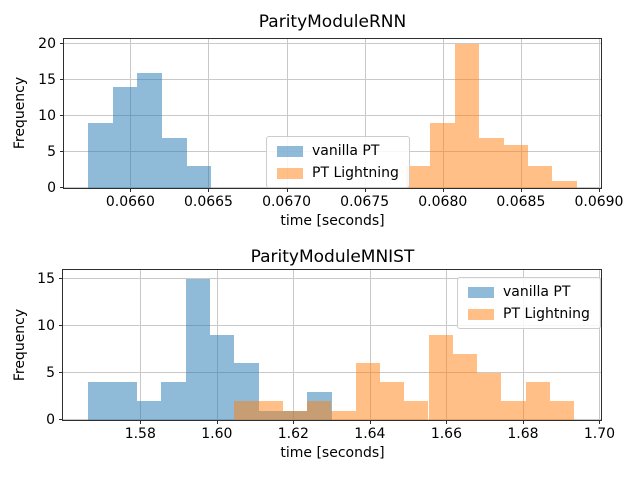 The image size is (640, 480). What do you see at coordinates (599, 434) in the screenshot?
I see `x-tick-label: 1.70` at bounding box center [599, 434].